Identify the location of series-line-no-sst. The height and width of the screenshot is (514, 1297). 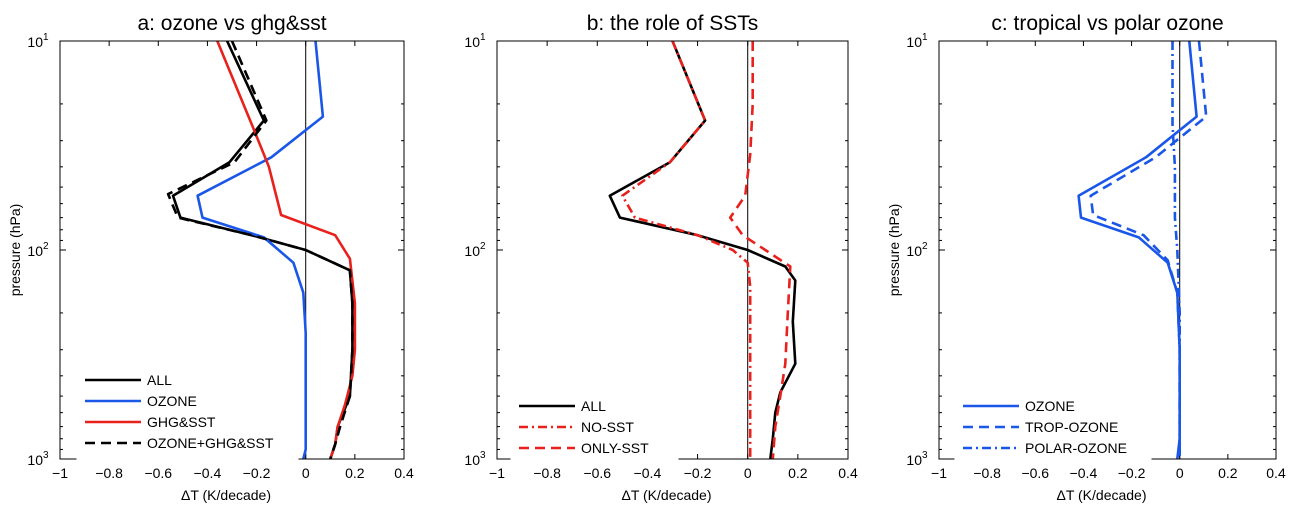
(686, 250).